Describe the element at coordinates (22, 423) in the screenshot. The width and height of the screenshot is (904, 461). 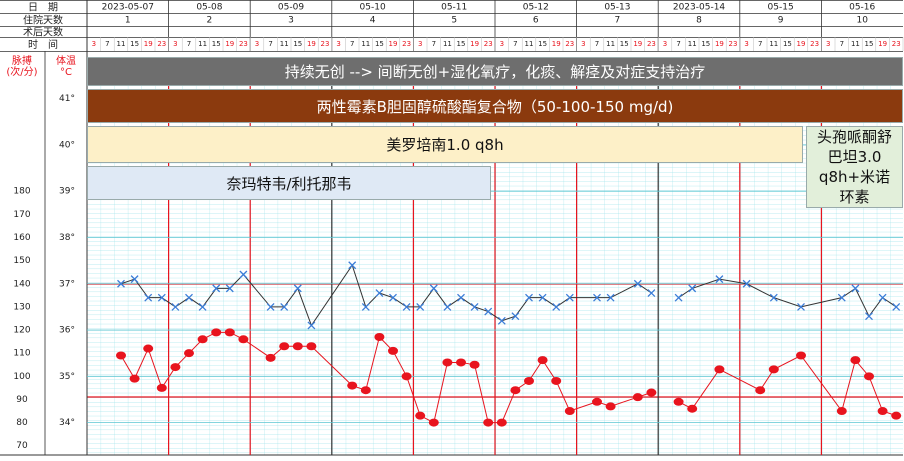
I see `y2-tick-label: 80` at that location.